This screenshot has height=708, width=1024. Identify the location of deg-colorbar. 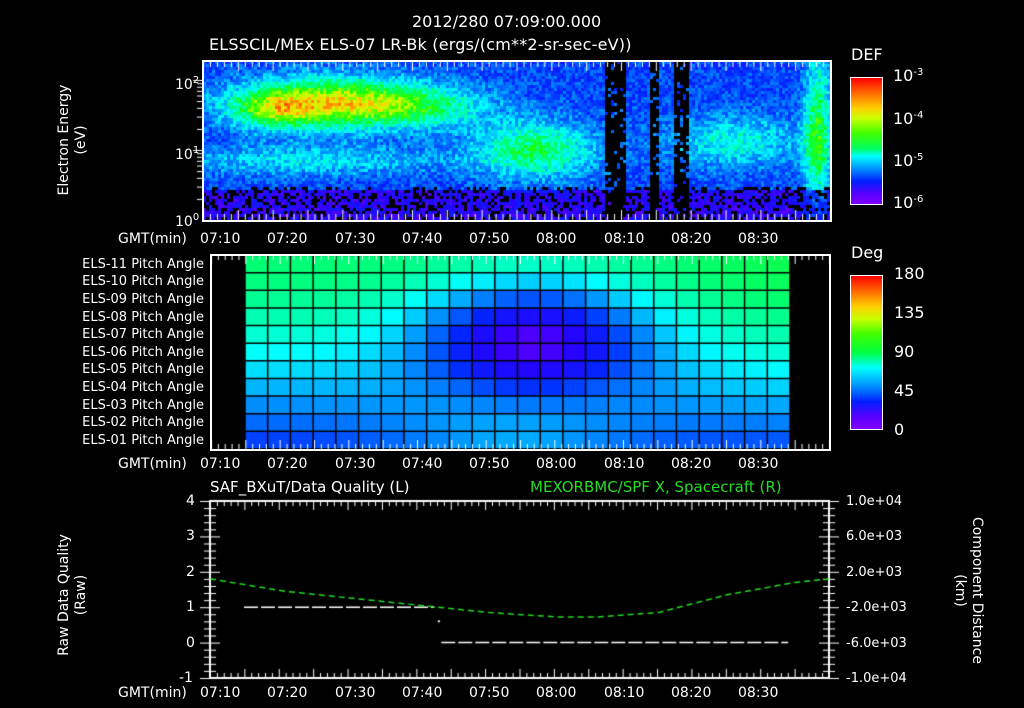
(866, 352).